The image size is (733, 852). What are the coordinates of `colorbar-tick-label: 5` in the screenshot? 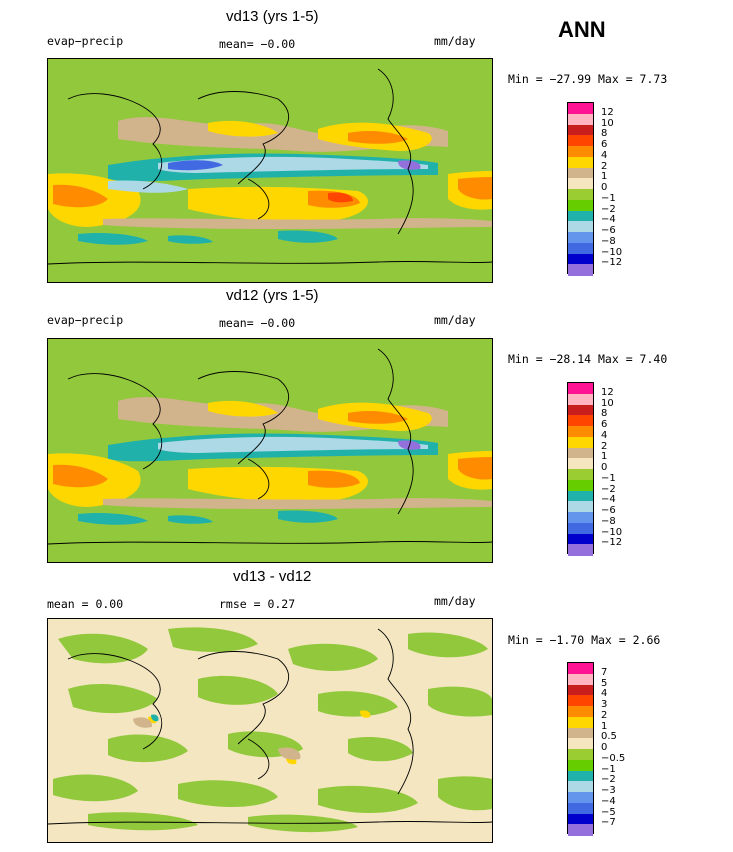 It's located at (604, 683).